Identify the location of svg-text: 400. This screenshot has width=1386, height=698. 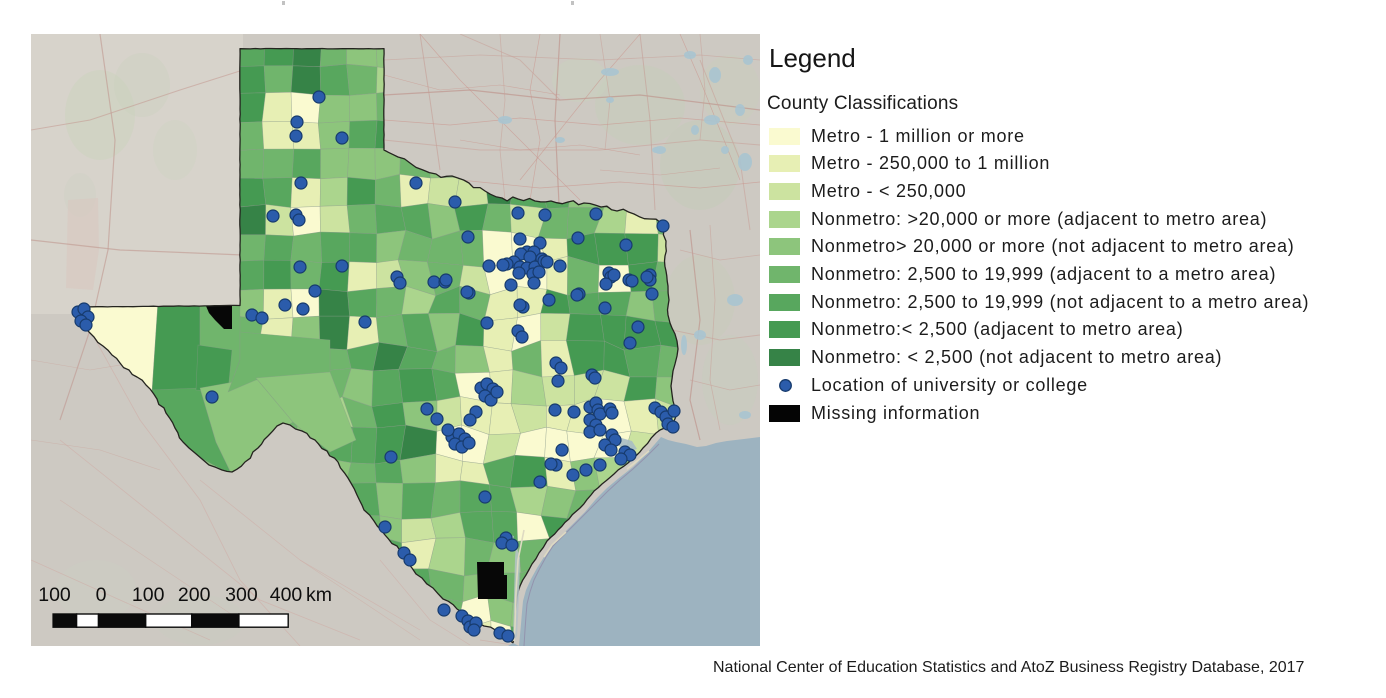
(286, 595).